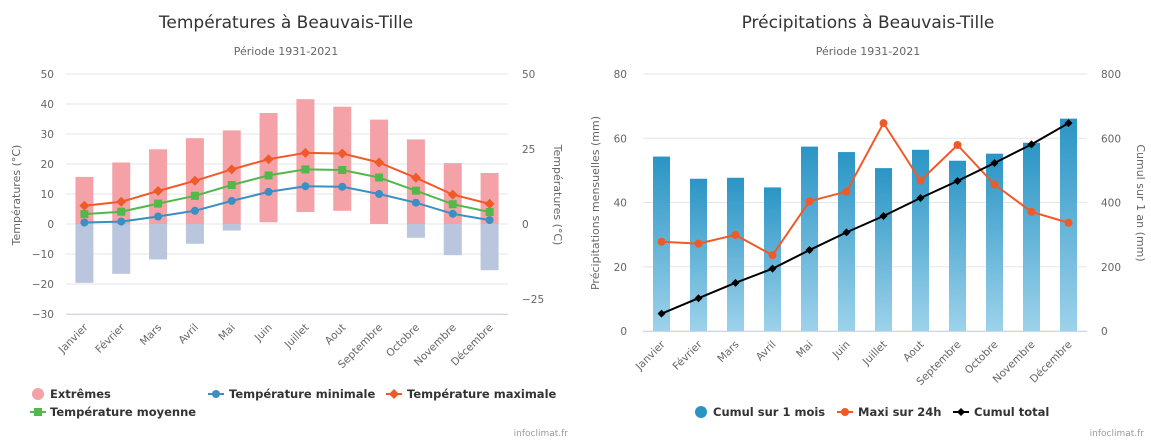 The width and height of the screenshot is (1151, 440). What do you see at coordinates (698, 254) in the screenshot?
I see `precip-bar-fevrier` at bounding box center [698, 254].